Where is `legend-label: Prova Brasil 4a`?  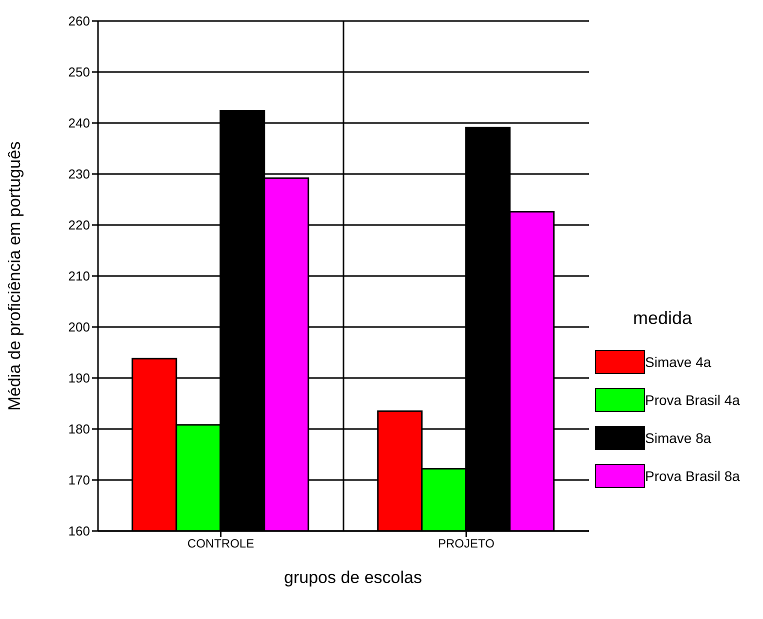
legend-label: Prova Brasil 4a is located at coordinates (692, 400).